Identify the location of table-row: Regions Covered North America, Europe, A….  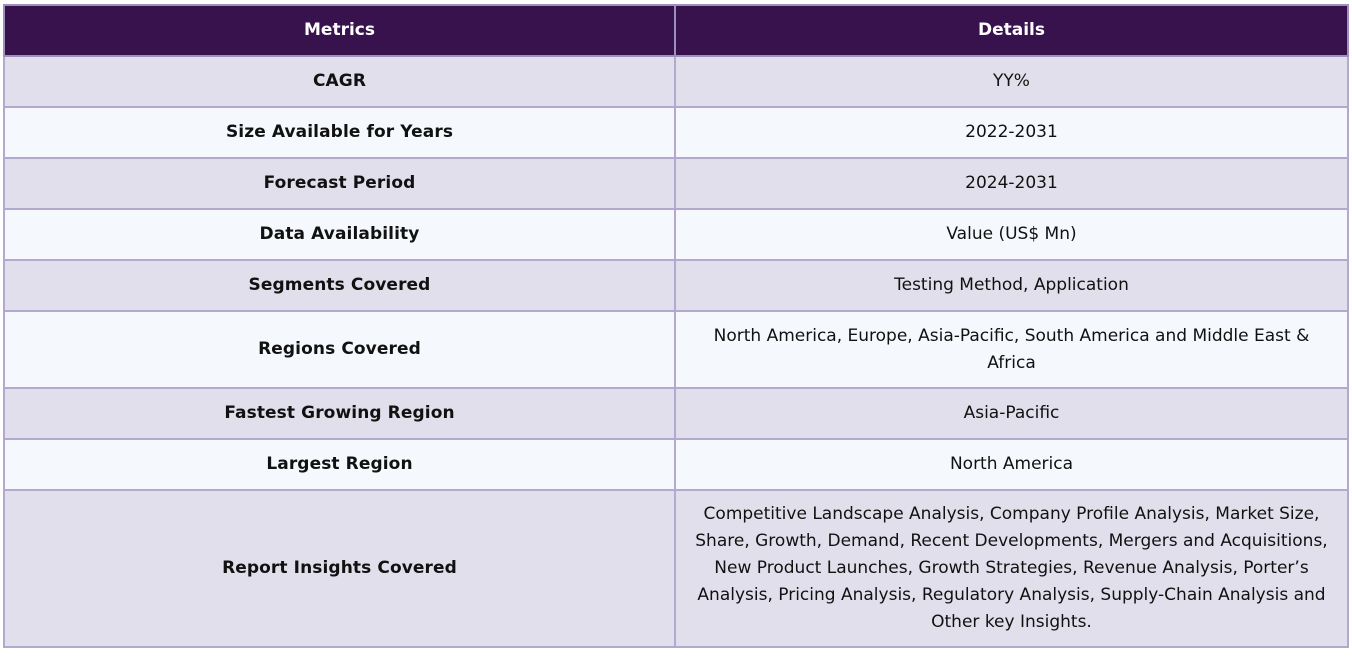
(676, 349).